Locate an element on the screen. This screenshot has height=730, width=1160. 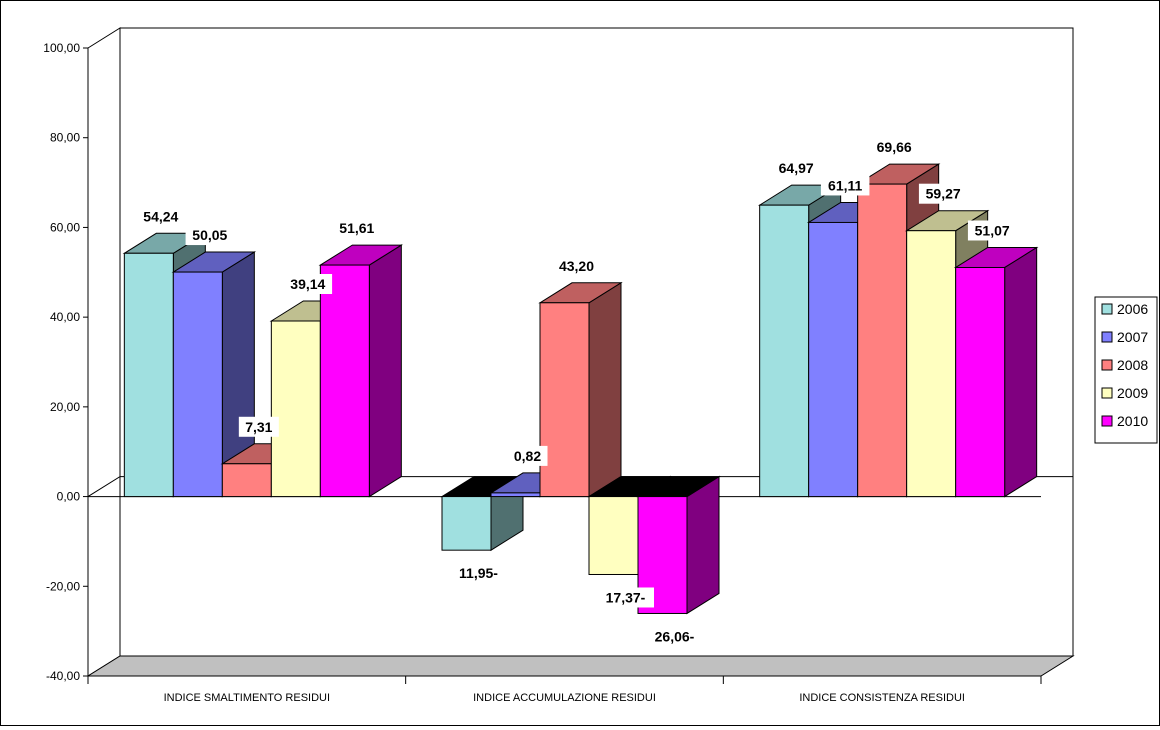
y-tick-label: 40,00 is located at coordinates (65, 317).